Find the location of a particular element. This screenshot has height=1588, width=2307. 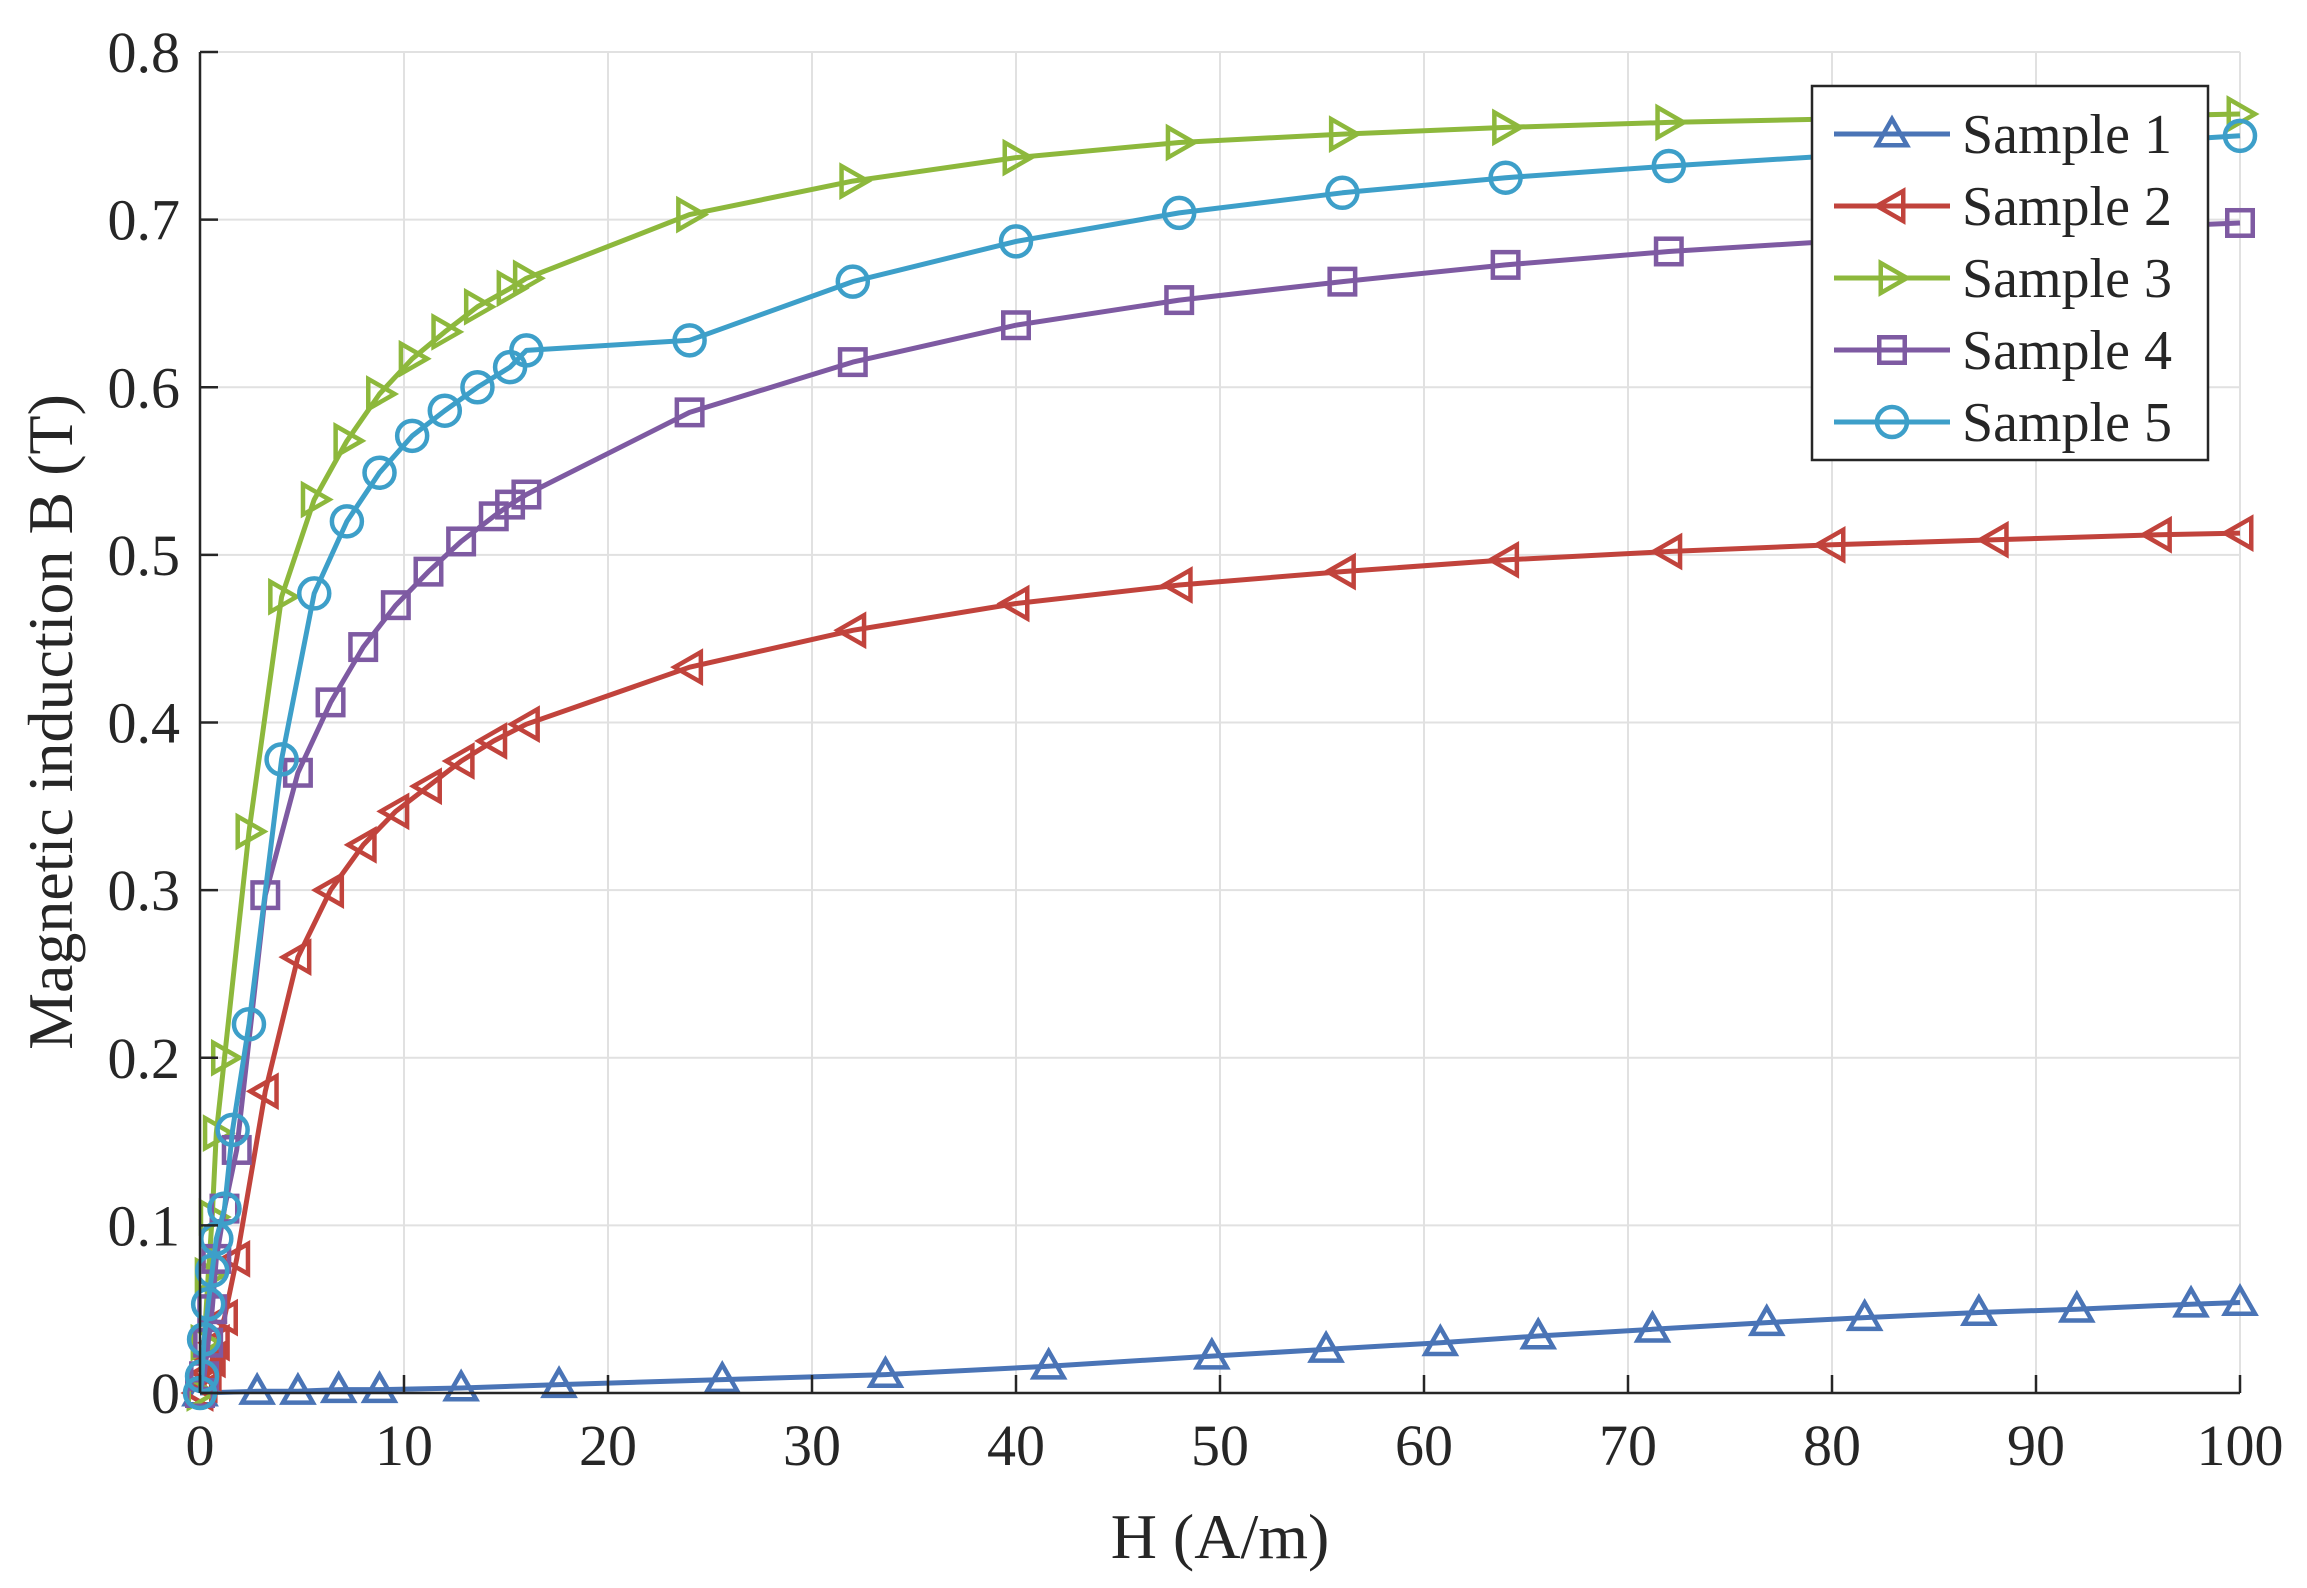

y-tick-label: 0.5 is located at coordinates (144, 555).